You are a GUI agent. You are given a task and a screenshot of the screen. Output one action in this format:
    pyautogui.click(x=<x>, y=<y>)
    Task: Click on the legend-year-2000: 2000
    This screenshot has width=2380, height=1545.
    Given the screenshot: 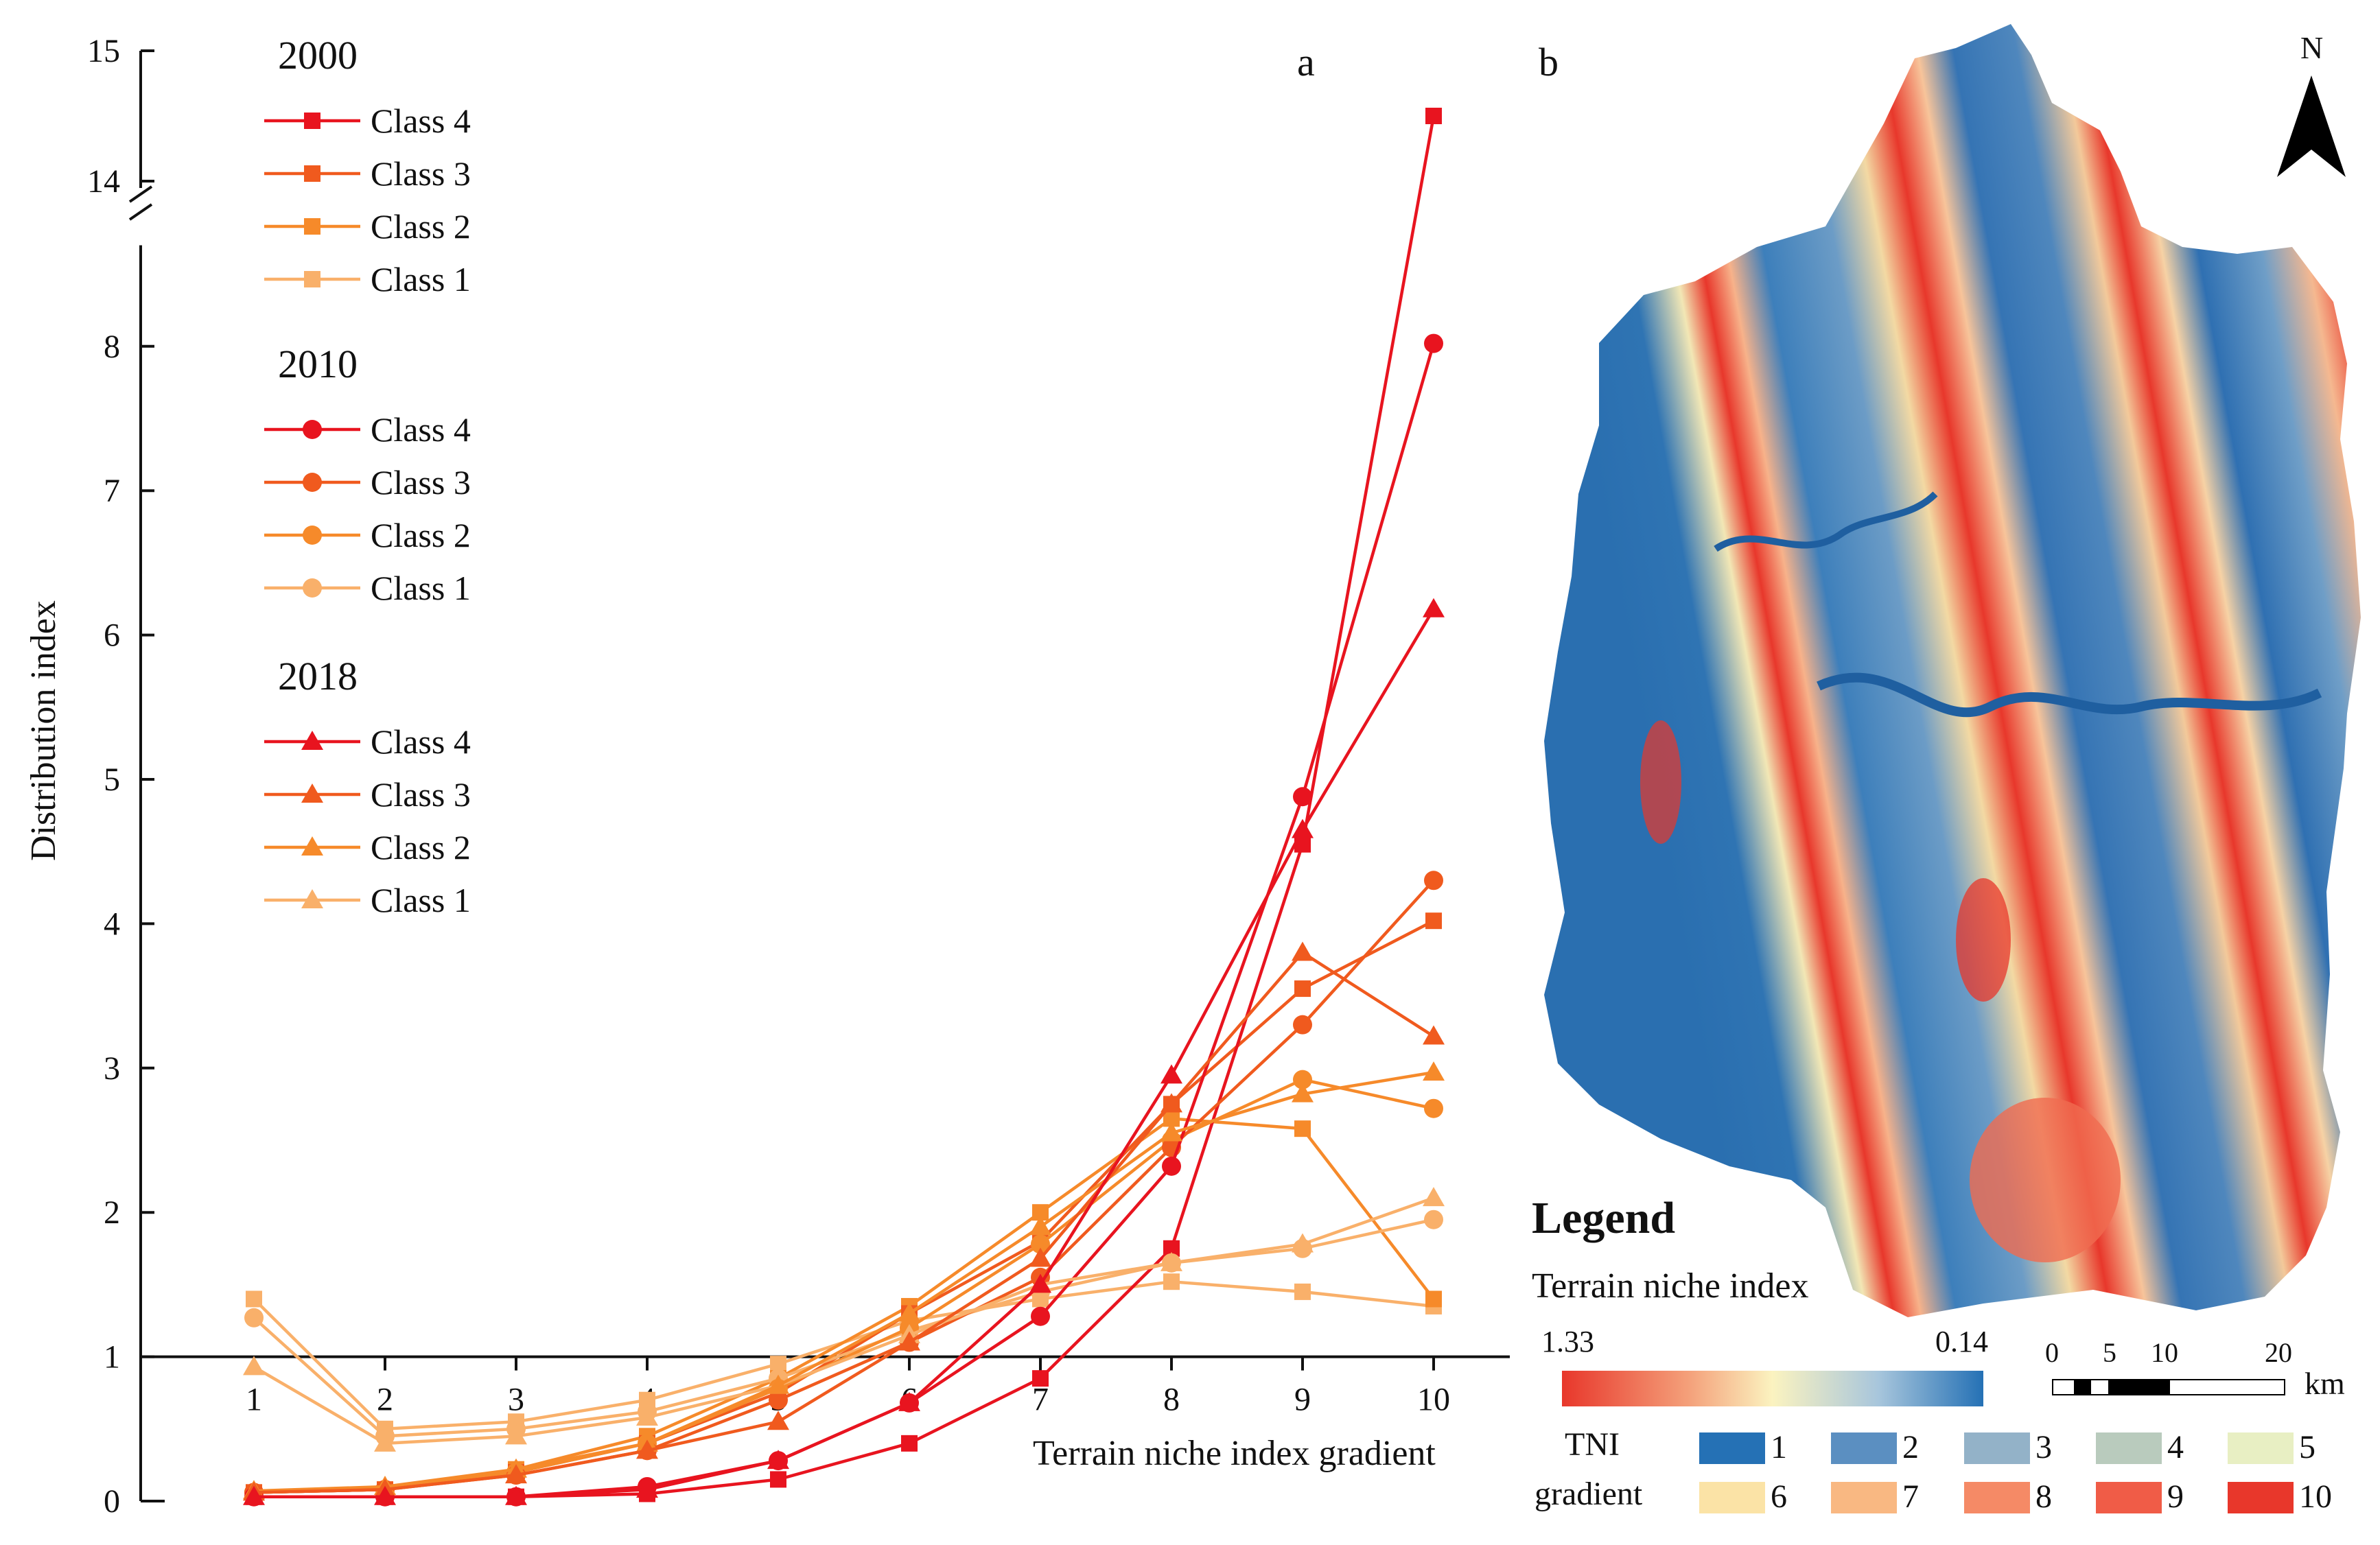 What is the action you would take?
    pyautogui.click(x=318, y=55)
    